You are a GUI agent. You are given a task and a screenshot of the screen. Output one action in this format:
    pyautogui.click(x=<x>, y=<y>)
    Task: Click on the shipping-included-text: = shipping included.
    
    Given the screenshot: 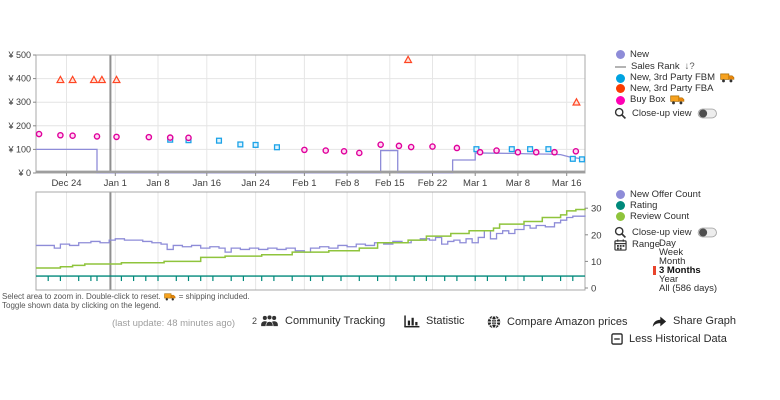 What is the action you would take?
    pyautogui.click(x=214, y=296)
    